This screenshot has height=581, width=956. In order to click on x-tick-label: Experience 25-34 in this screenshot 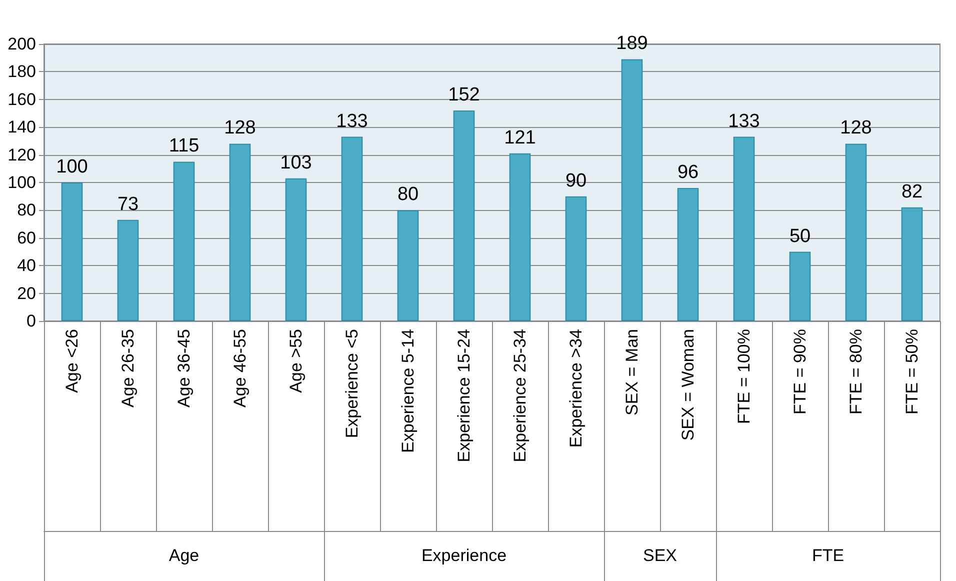, I will do `click(520, 395)`.